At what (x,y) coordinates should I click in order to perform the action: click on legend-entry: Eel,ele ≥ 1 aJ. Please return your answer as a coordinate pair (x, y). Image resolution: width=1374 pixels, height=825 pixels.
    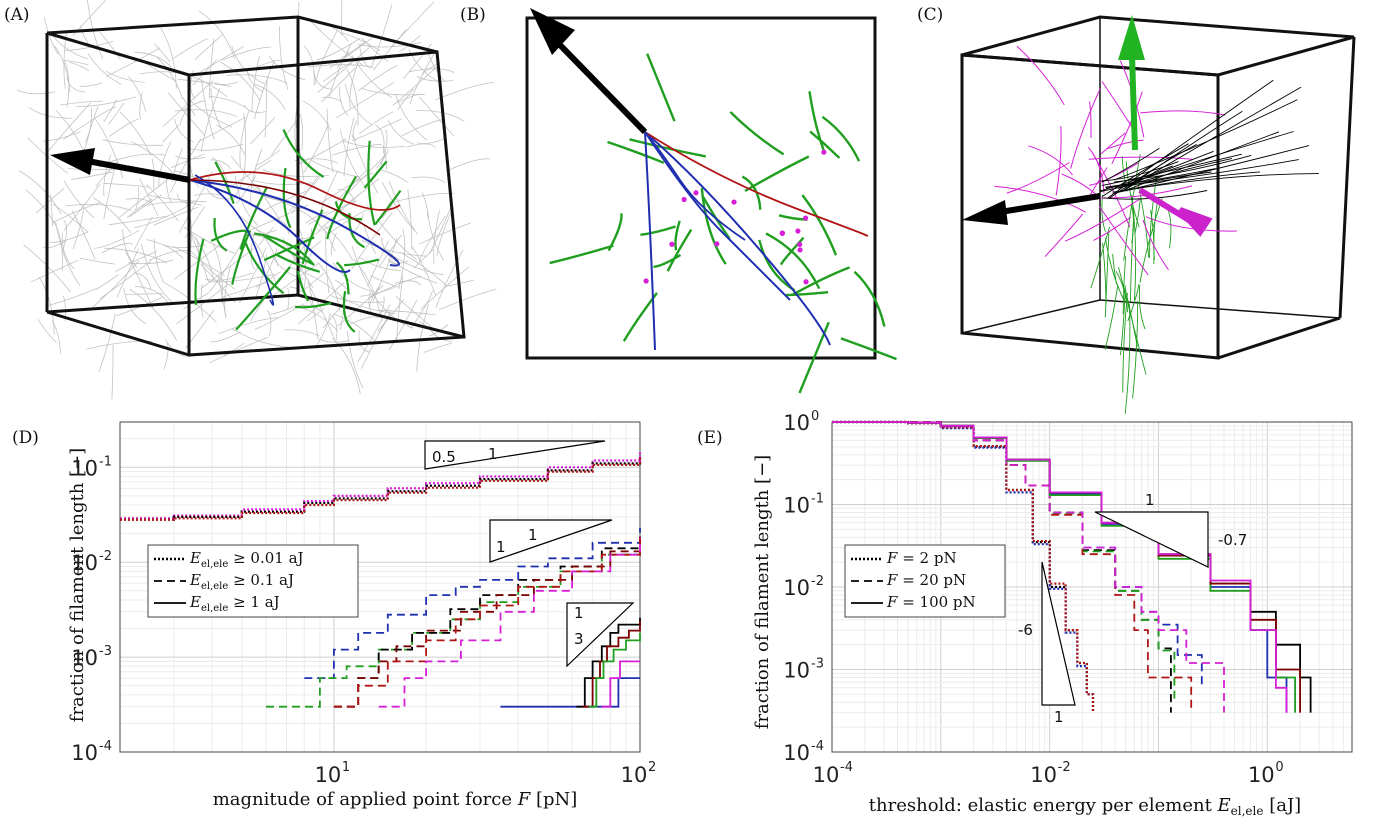
    Looking at the image, I should click on (234, 603).